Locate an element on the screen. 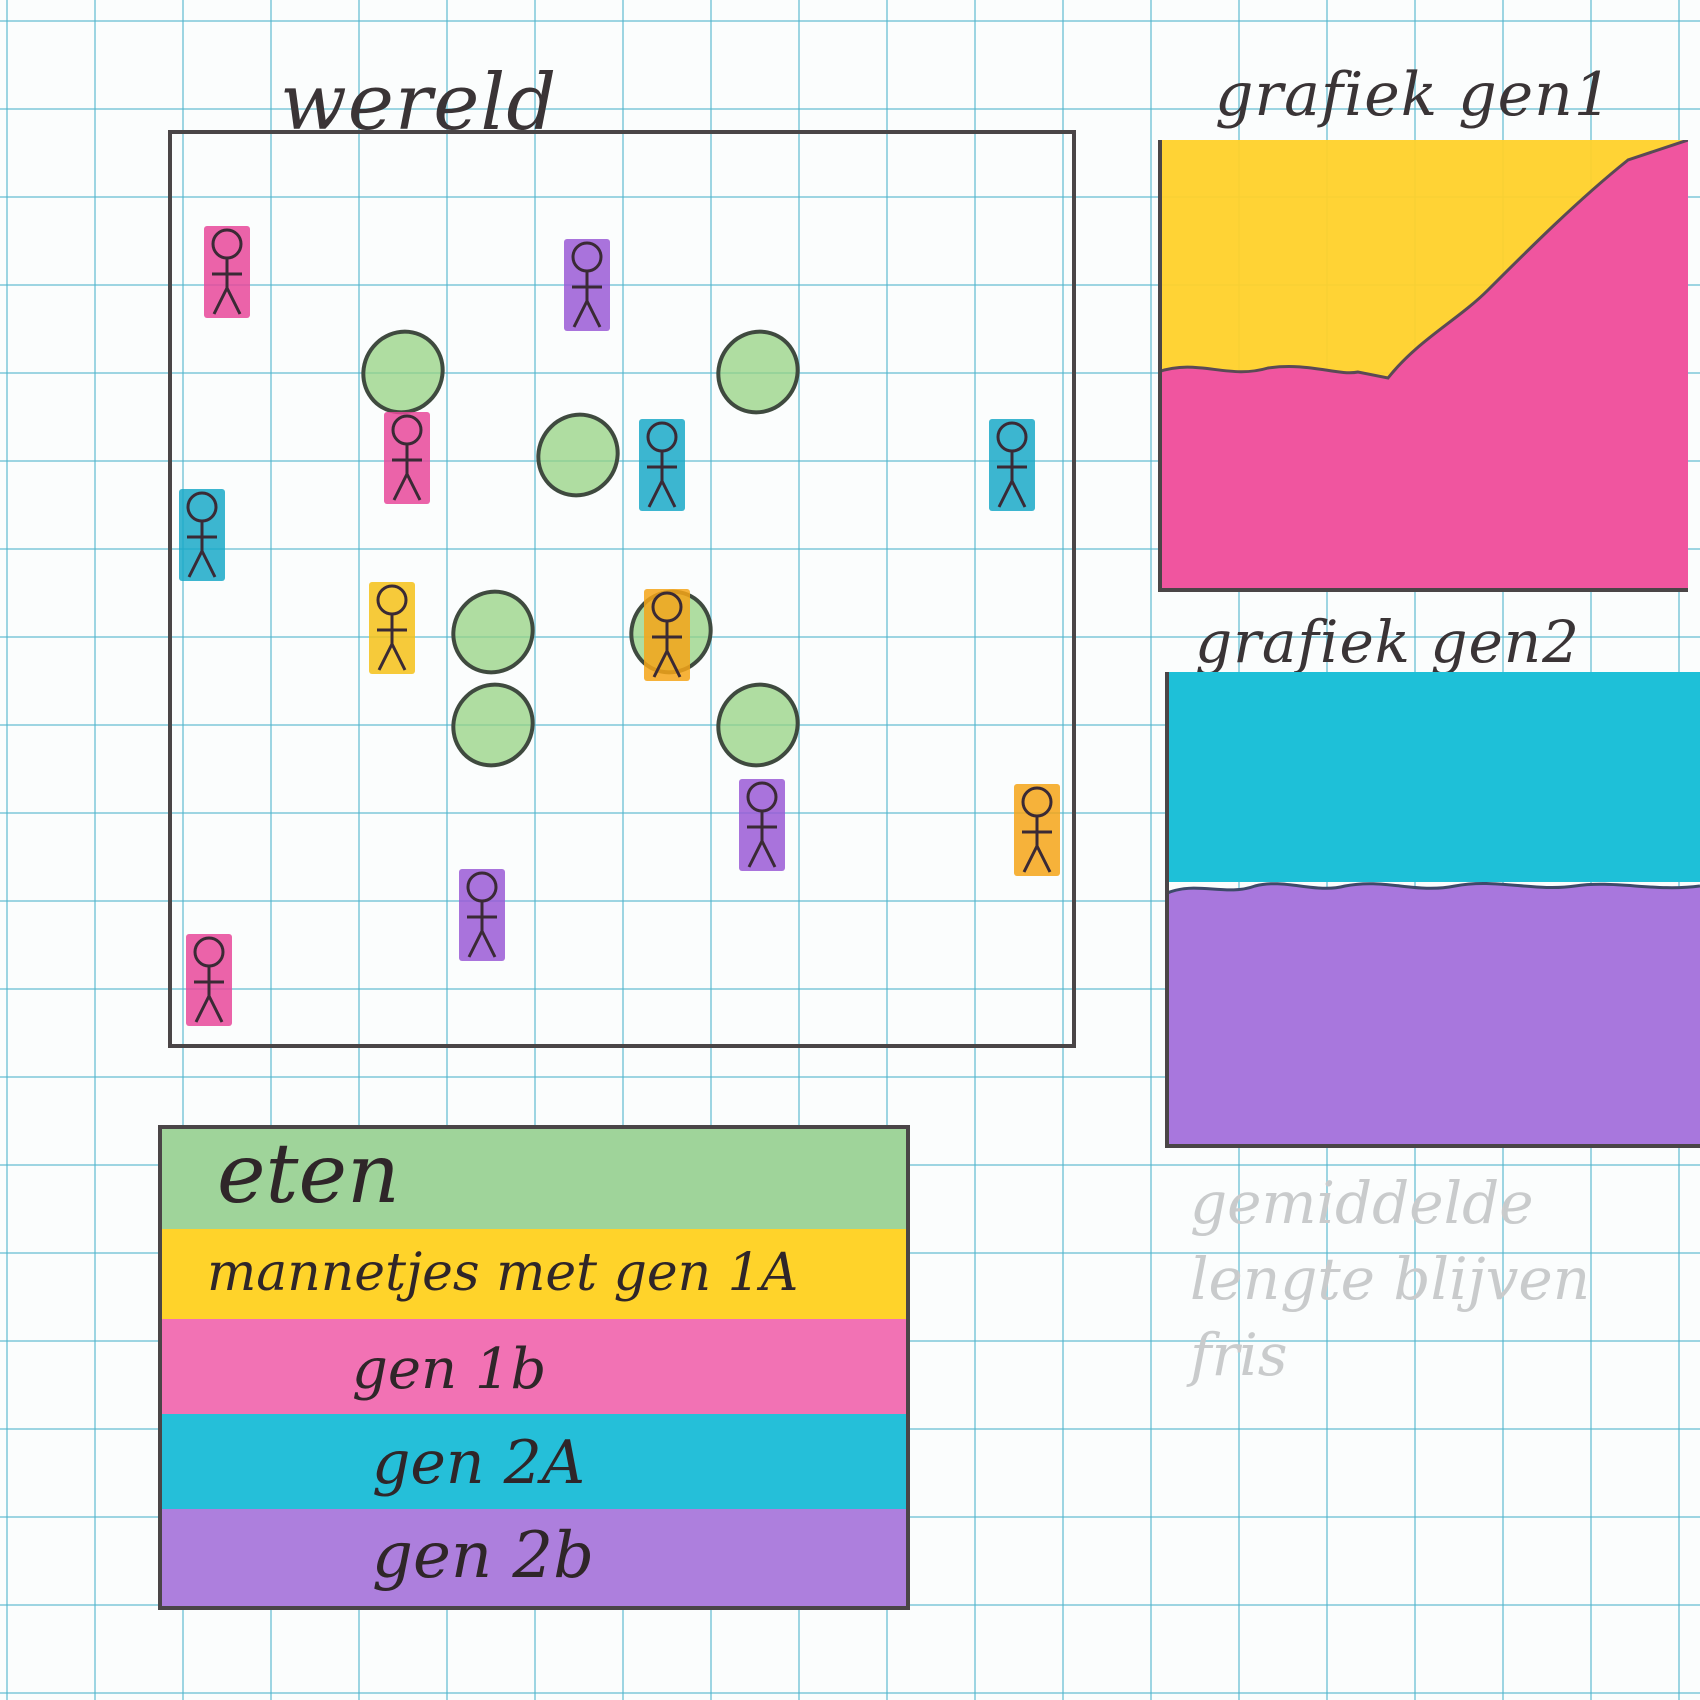  graph-gen2-y-axis is located at coordinates (1167, 910).